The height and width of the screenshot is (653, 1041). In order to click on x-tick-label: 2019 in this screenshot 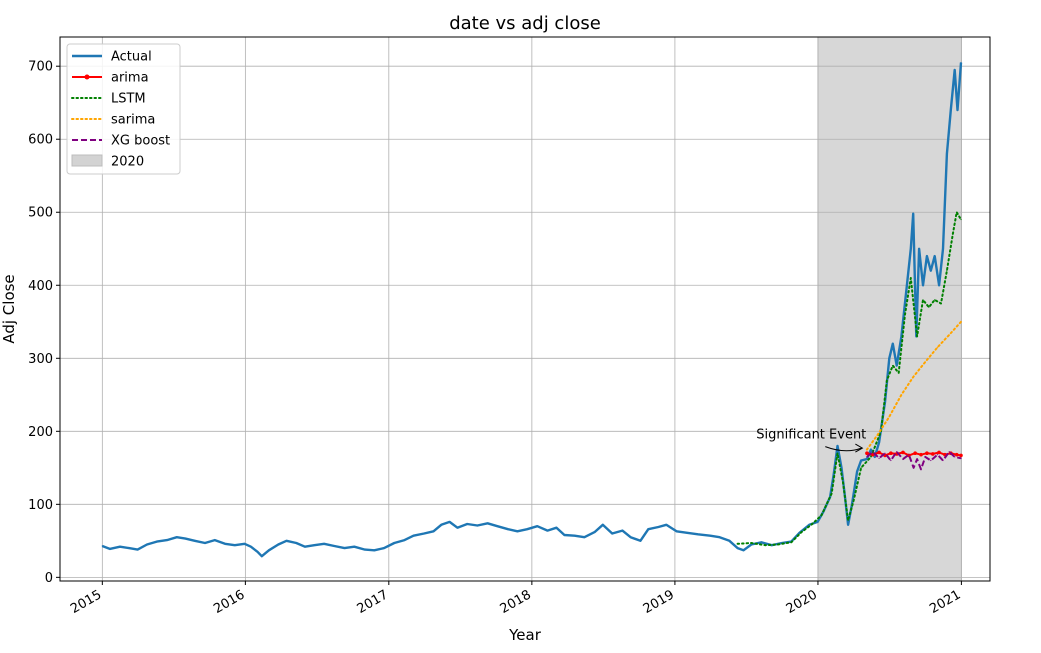, I will do `click(659, 602)`.